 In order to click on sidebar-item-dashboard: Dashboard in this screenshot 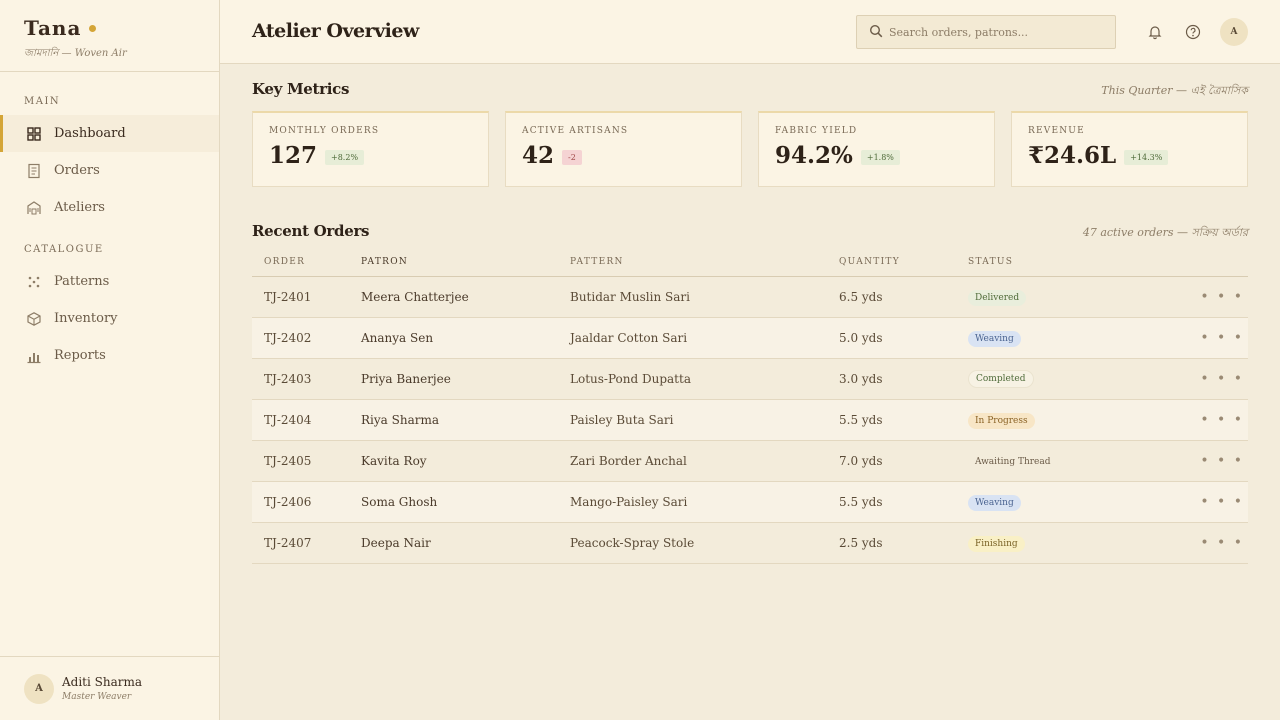, I will do `click(109, 133)`.